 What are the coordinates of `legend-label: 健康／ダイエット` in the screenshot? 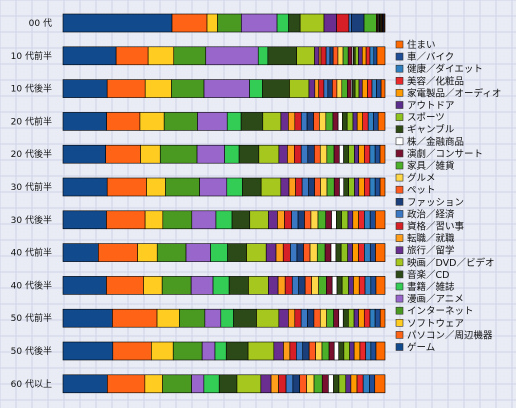 It's located at (445, 69).